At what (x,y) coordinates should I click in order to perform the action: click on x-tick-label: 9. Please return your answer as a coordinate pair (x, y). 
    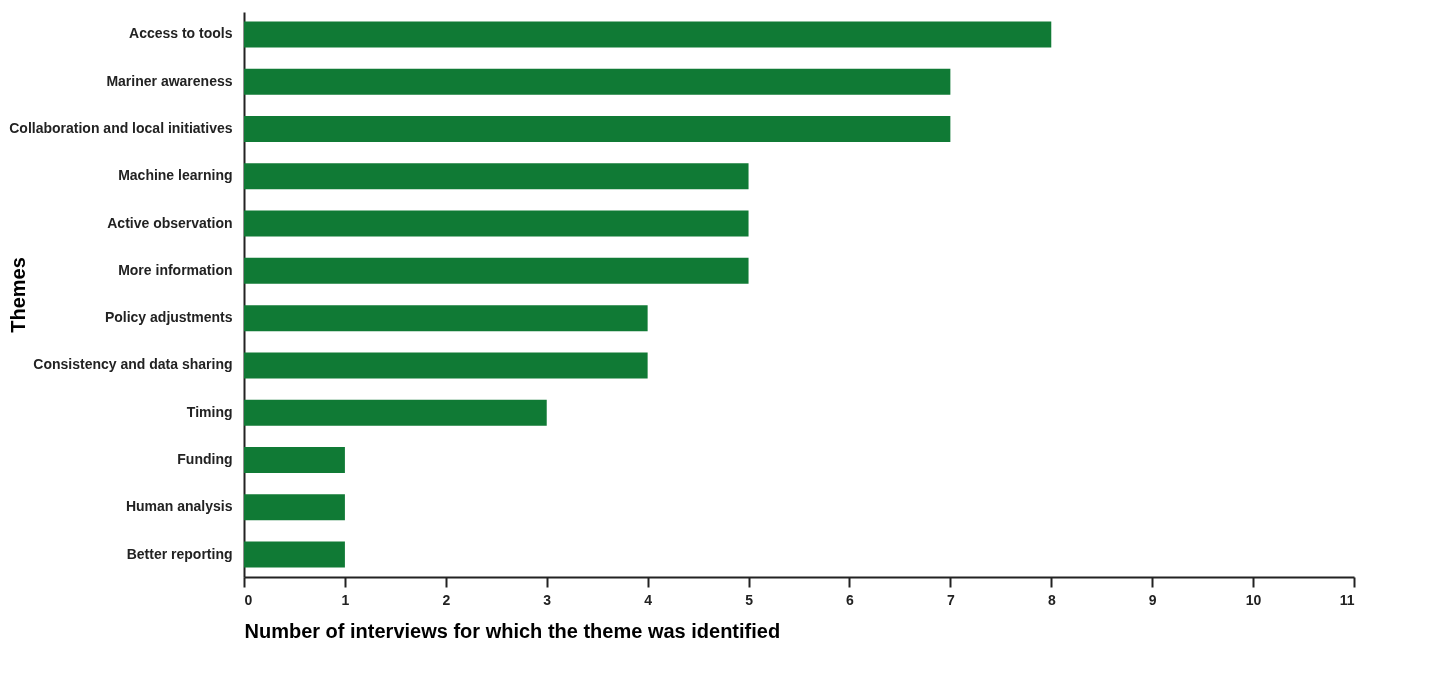
    Looking at the image, I should click on (1152, 599).